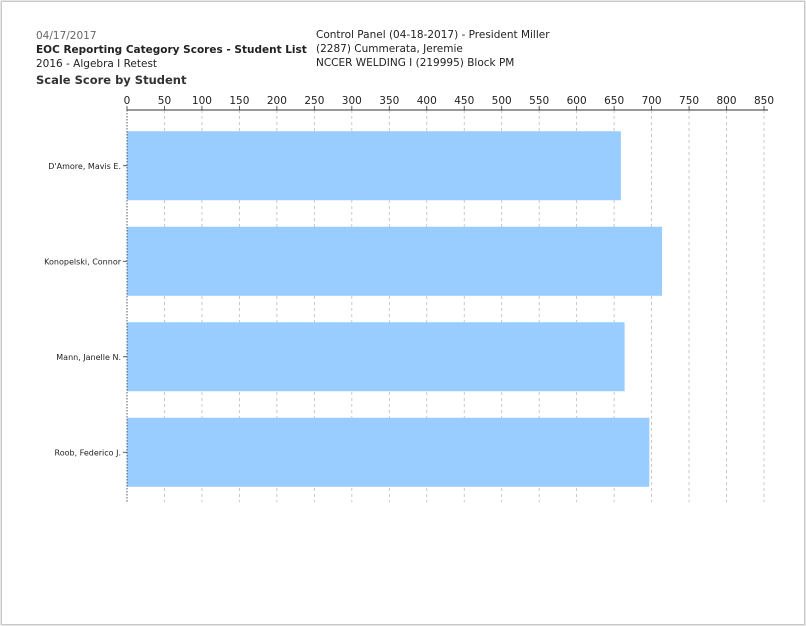 Image resolution: width=806 pixels, height=626 pixels. Describe the element at coordinates (239, 101) in the screenshot. I see `x-axis-tick-label: 150` at that location.